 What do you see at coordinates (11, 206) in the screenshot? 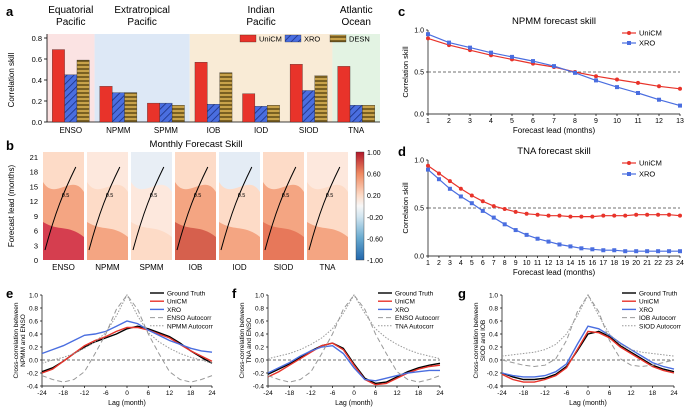
I see `y-axis-label: Forecast lead (months)` at bounding box center [11, 206].